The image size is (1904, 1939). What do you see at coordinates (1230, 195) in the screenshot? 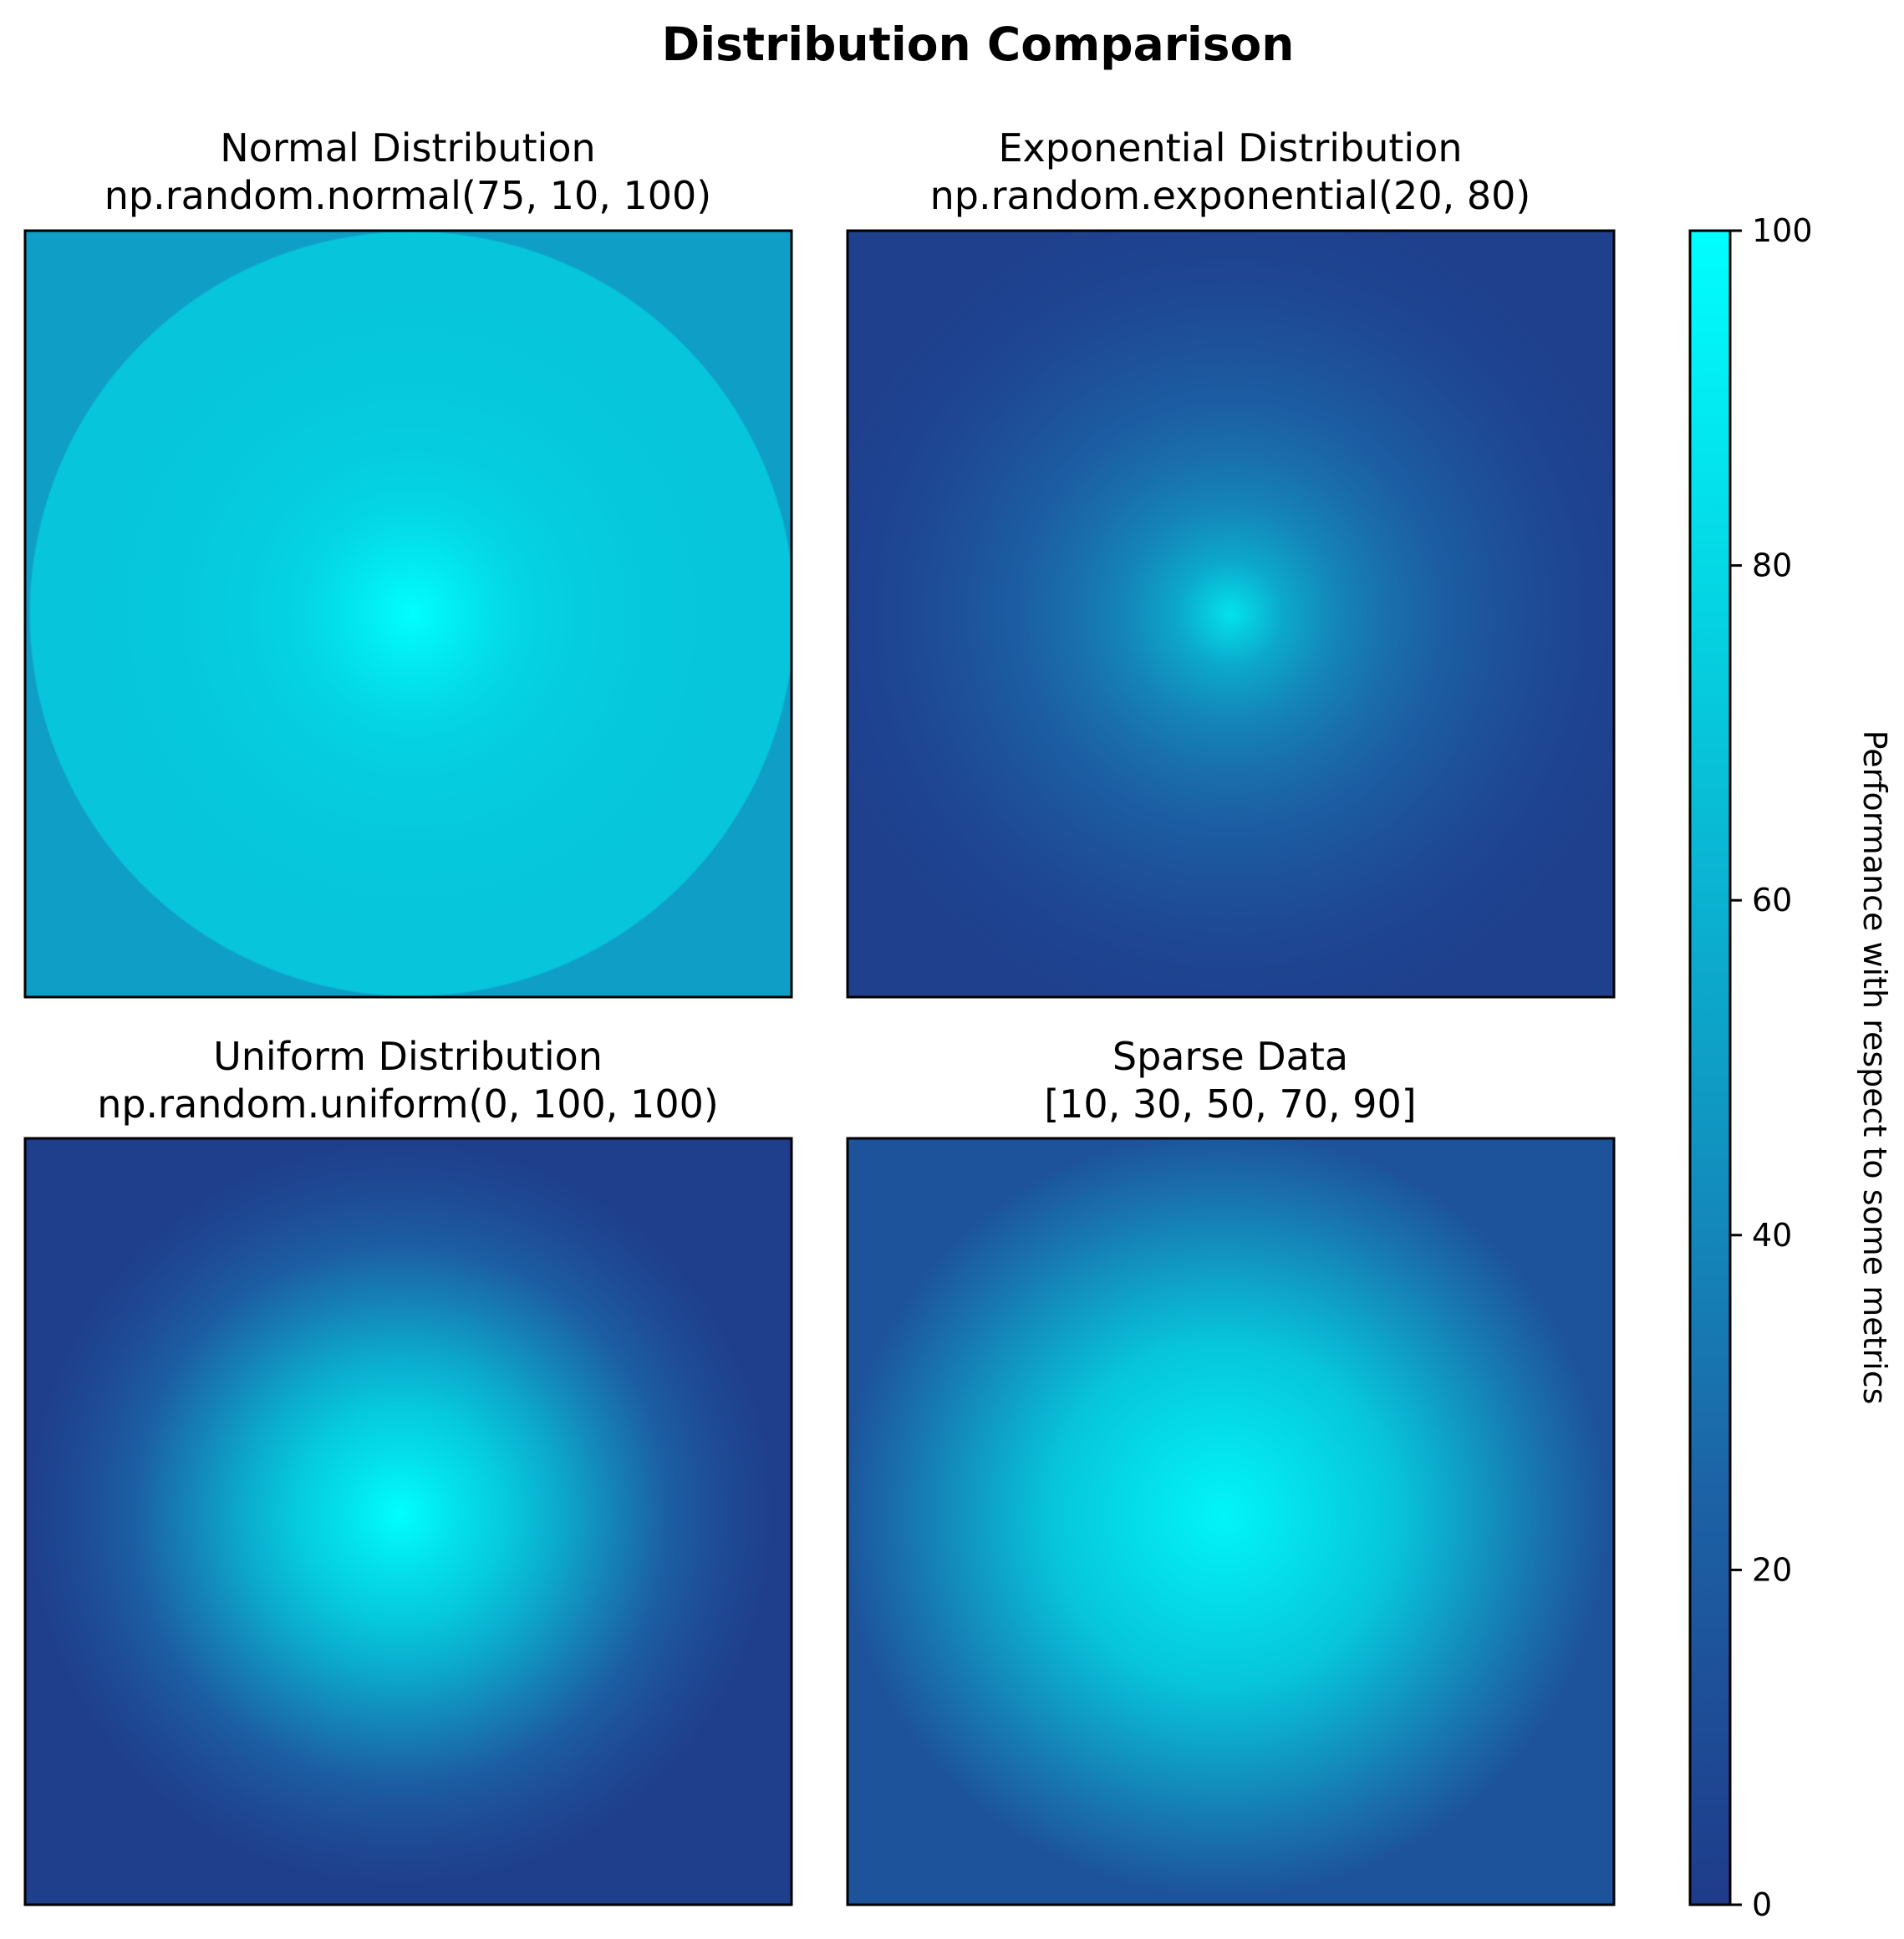
I see `panel-title-line2: np.random.exponential(20, 80)` at bounding box center [1230, 195].